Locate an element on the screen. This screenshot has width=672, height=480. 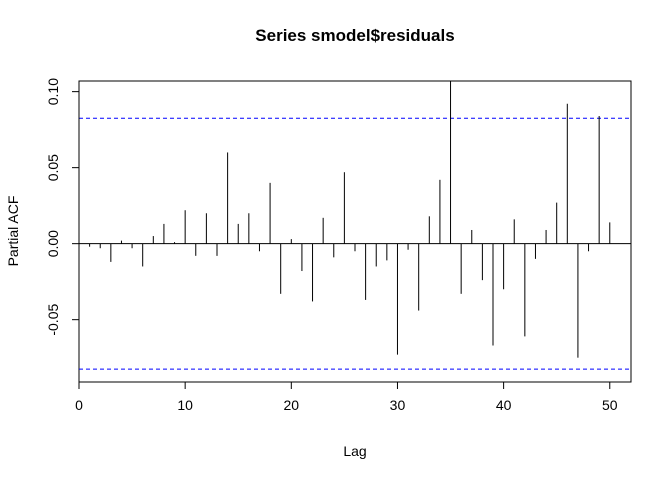
y-axis-label: Partial ACF is located at coordinates (13, 231).